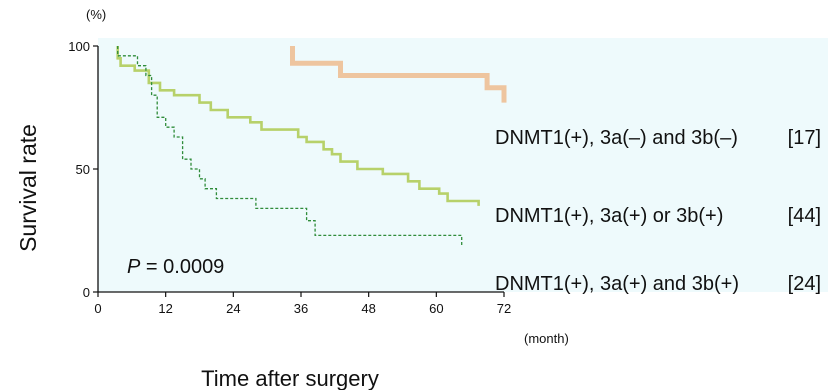  I want to click on legend-entry-3a-or-3b-label: DNMT1(+), 3a(+) or 3b(+), so click(609, 216).